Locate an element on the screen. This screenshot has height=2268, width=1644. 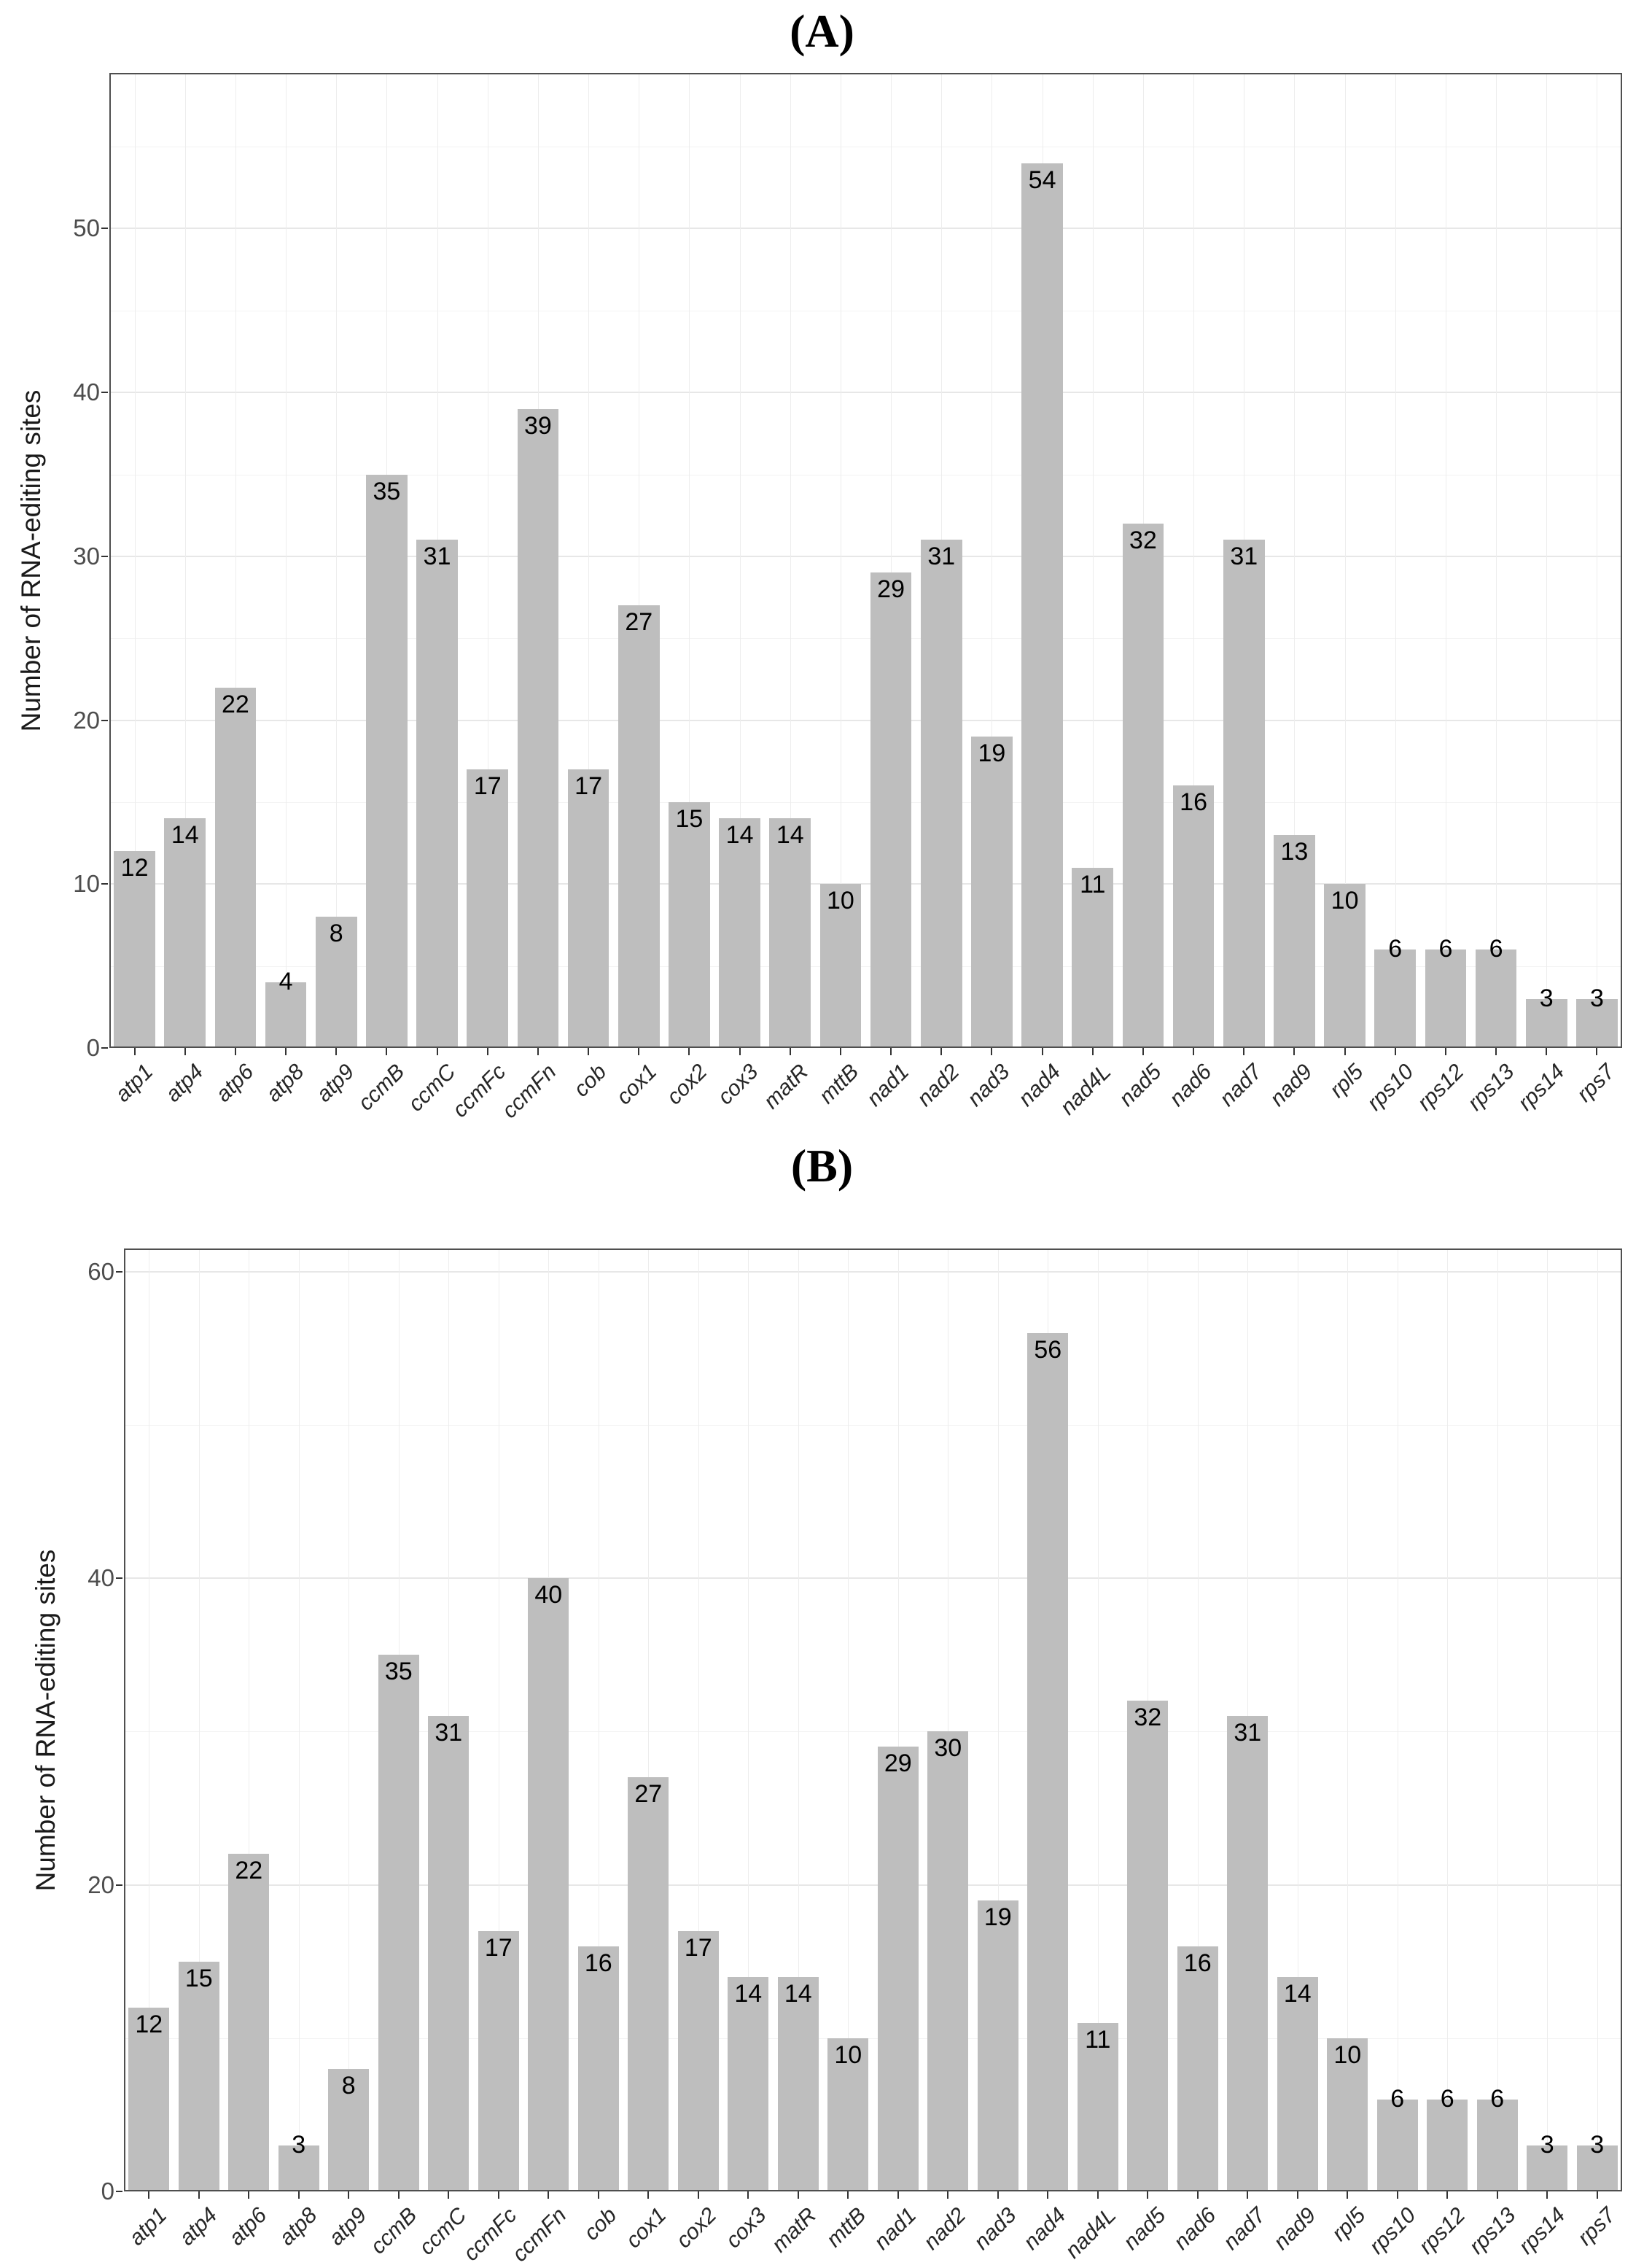
bar-ccmFn is located at coordinates (538, 727).